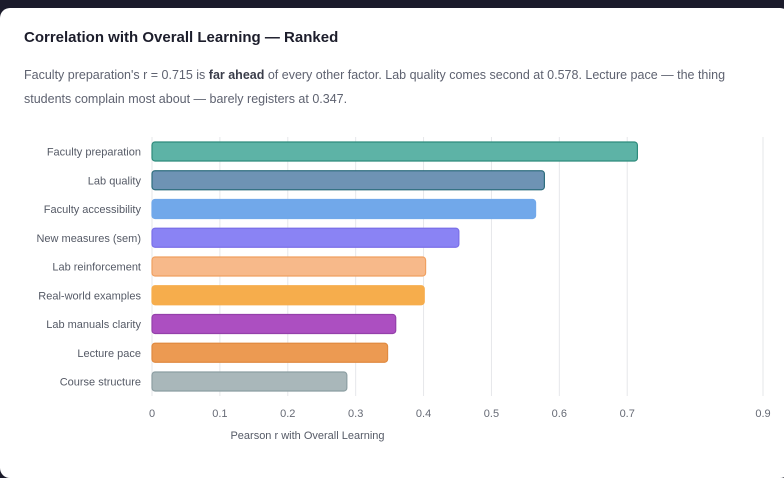  Describe the element at coordinates (93, 210) in the screenshot. I see `category-label: Faculty accessibility` at that location.